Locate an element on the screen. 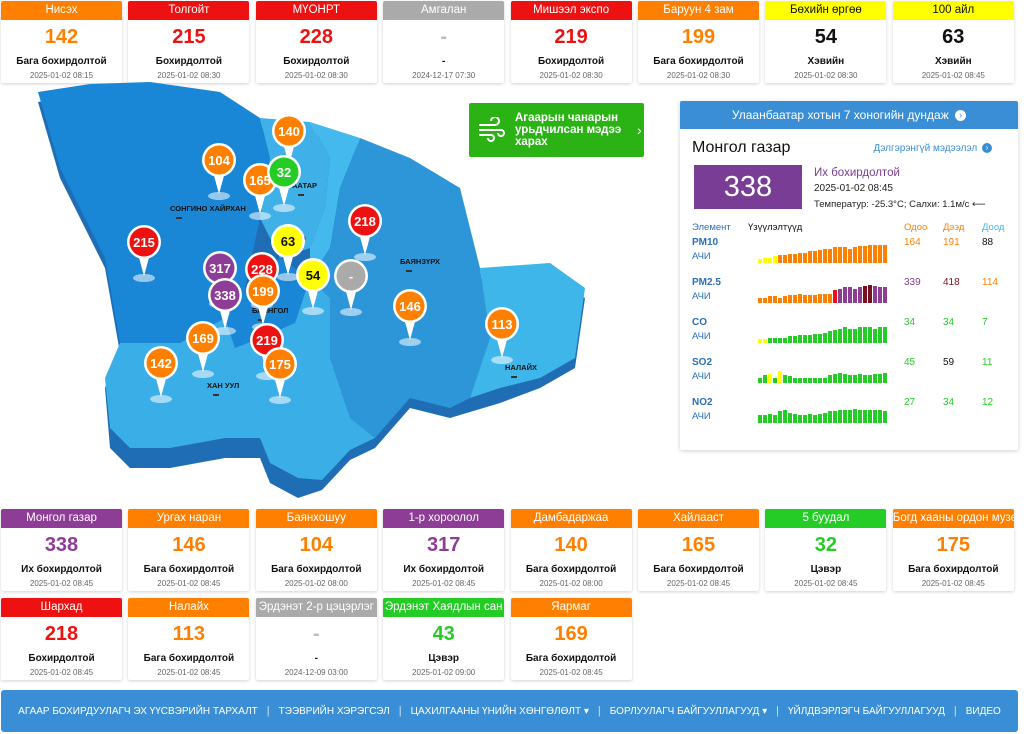 The image size is (1026, 734). station-pin: 142 is located at coordinates (161, 374).